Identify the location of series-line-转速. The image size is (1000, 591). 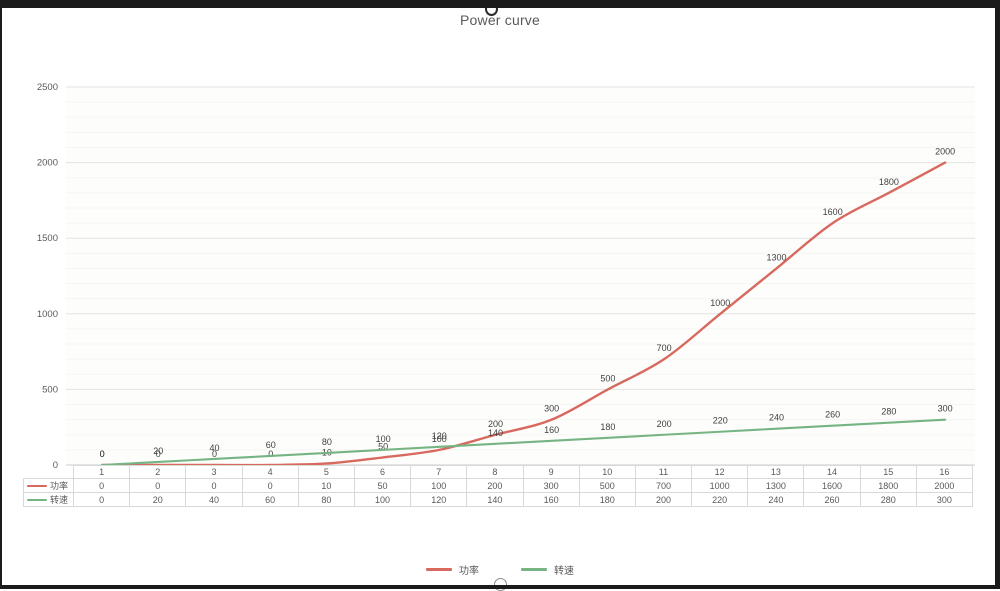
(524, 442).